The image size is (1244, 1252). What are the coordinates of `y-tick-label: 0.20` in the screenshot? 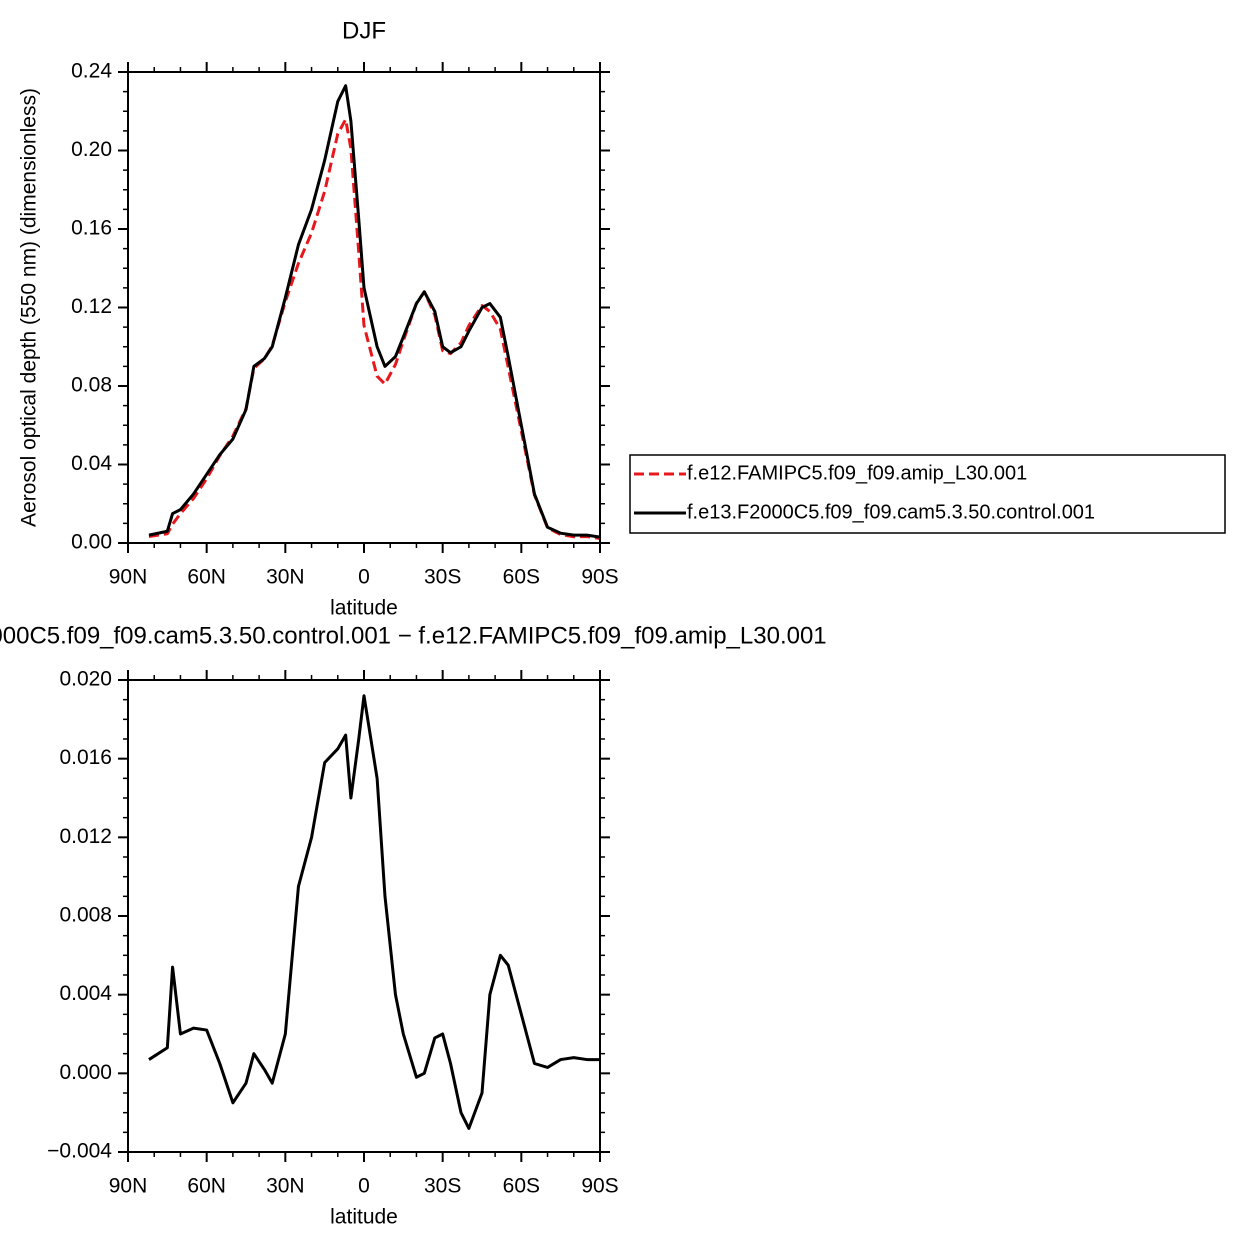 It's located at (91, 149).